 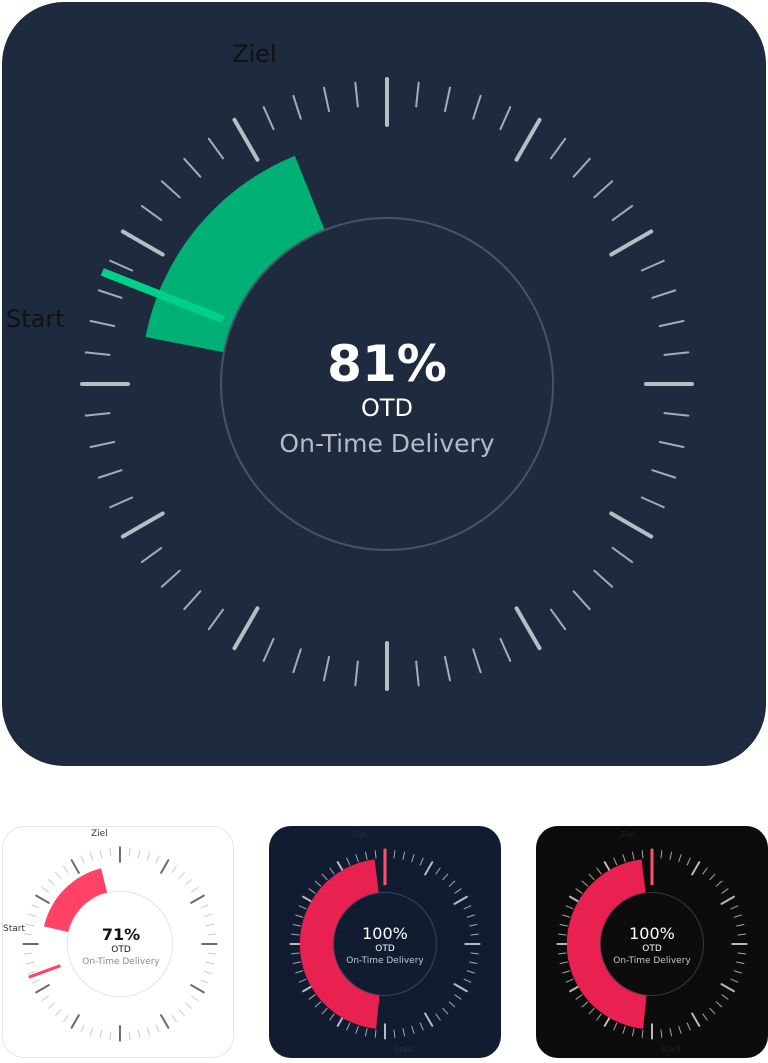 I want to click on otd-widget-black: Ziel Start 100% OTD On-Time Delivery, so click(x=652, y=942).